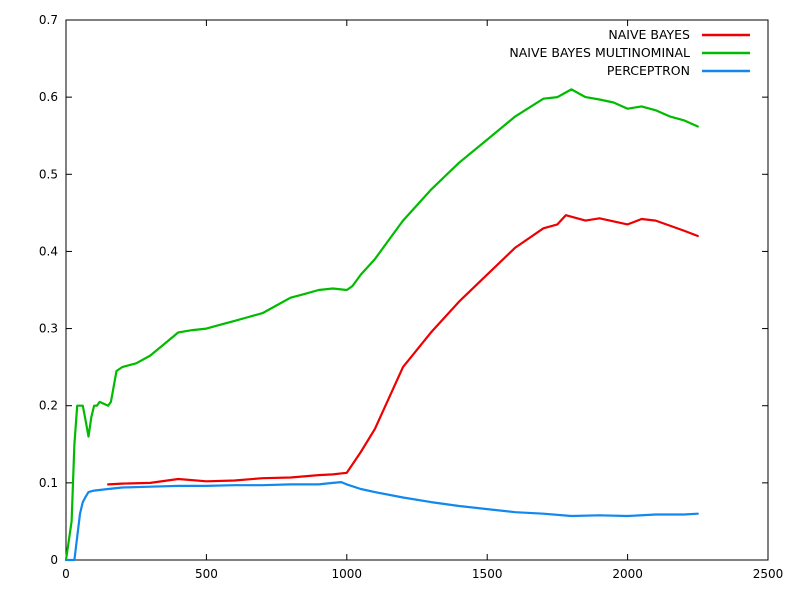  Describe the element at coordinates (48, 251) in the screenshot. I see `y-tick-label: 0.4` at that location.